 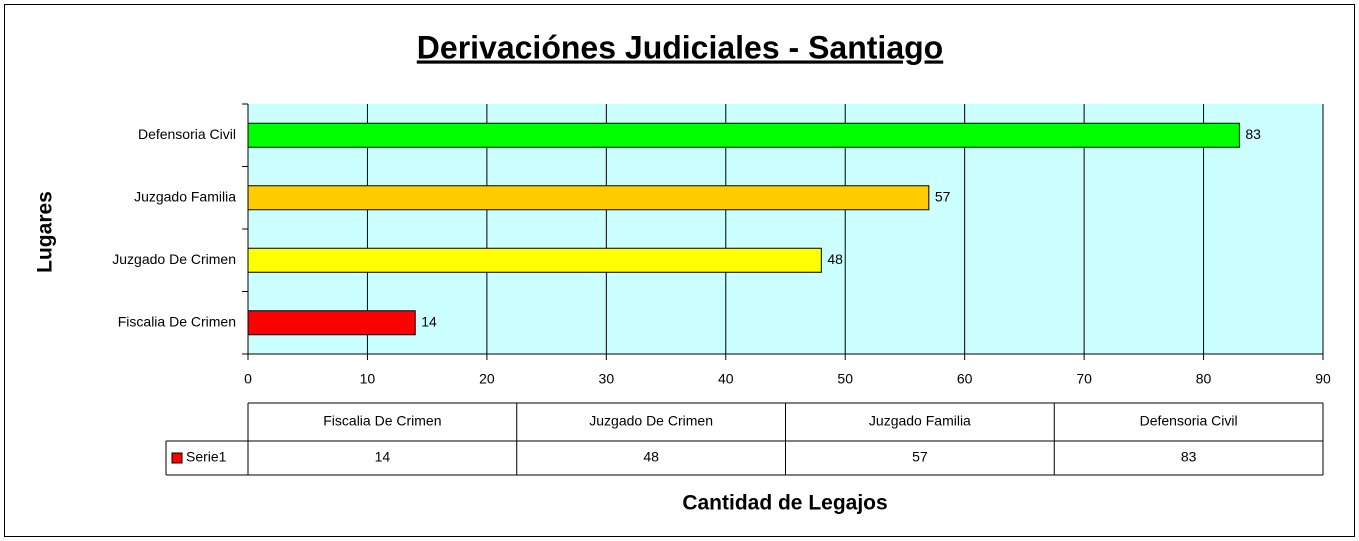 What do you see at coordinates (680, 47) in the screenshot?
I see `chart-title: Derivaciónes Judiciales - Santiago` at bounding box center [680, 47].